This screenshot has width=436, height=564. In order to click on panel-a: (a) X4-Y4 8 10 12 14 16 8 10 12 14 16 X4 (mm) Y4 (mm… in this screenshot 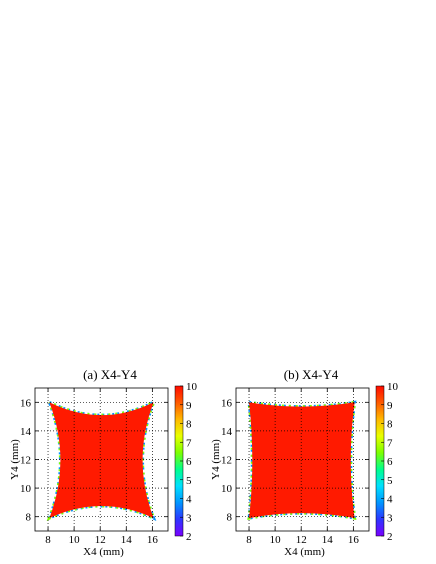, I will do `click(103, 462)`.